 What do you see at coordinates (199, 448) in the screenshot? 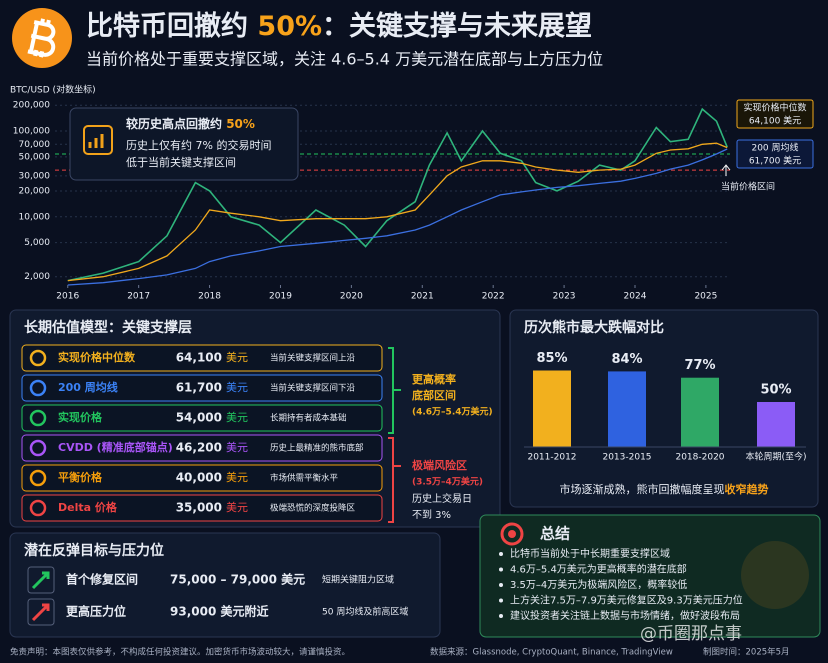
I see `row-price: 46,200` at bounding box center [199, 448].